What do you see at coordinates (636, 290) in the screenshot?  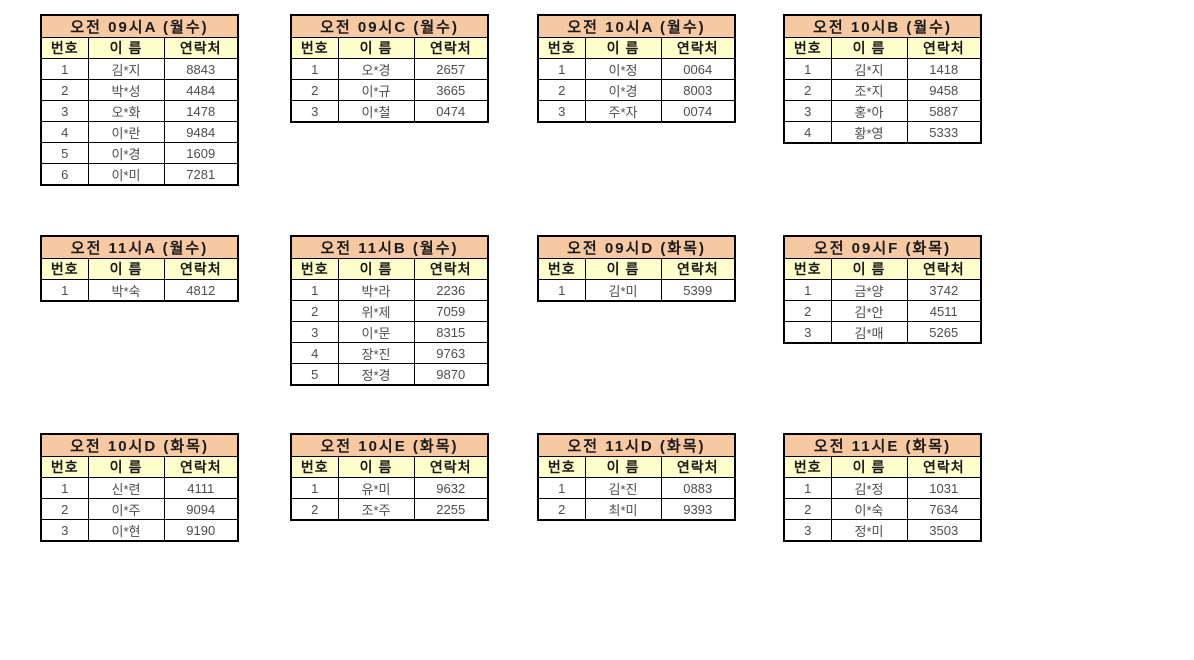 I see `table-row: 1 김*미 5399` at bounding box center [636, 290].